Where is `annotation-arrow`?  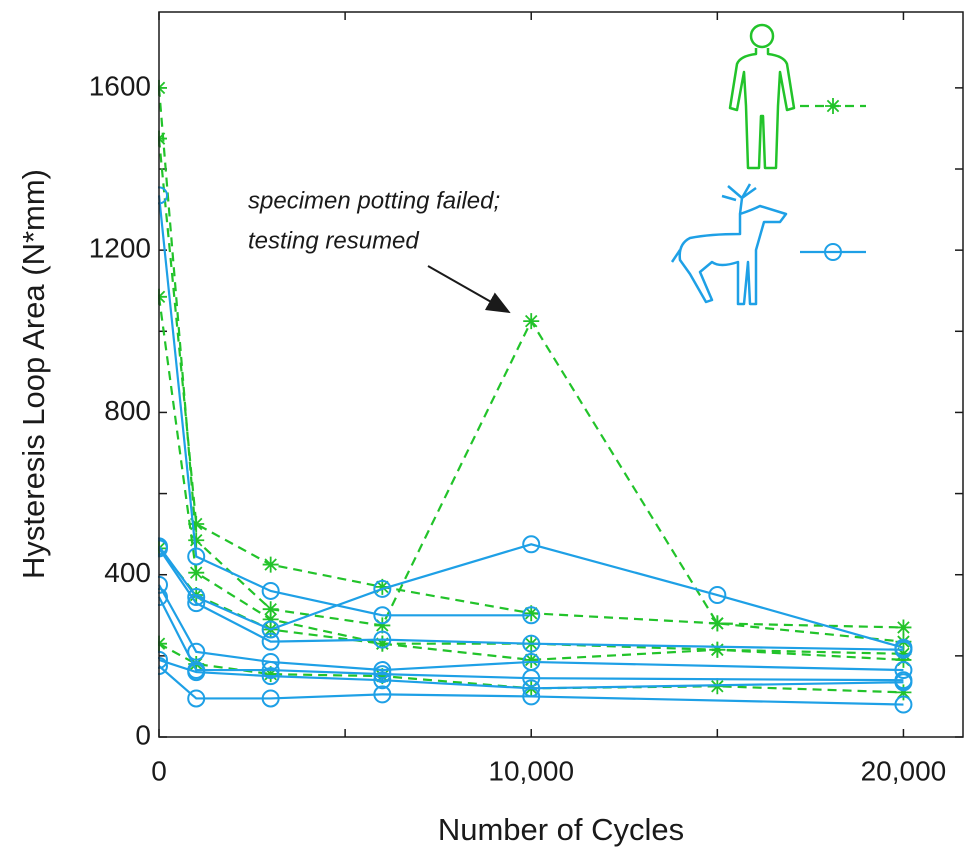 annotation-arrow is located at coordinates (469, 289).